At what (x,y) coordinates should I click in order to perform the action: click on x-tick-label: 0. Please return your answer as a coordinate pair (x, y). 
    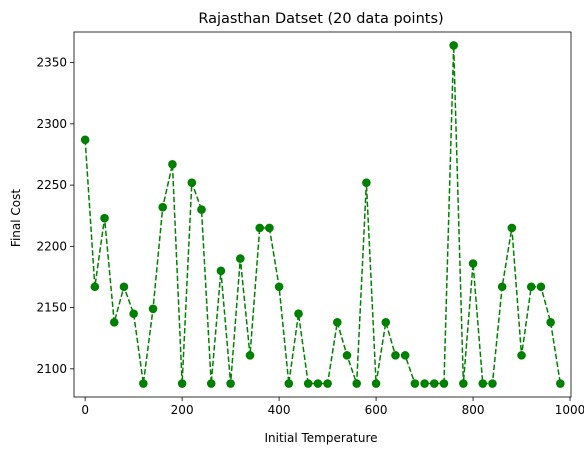
    Looking at the image, I should click on (85, 410).